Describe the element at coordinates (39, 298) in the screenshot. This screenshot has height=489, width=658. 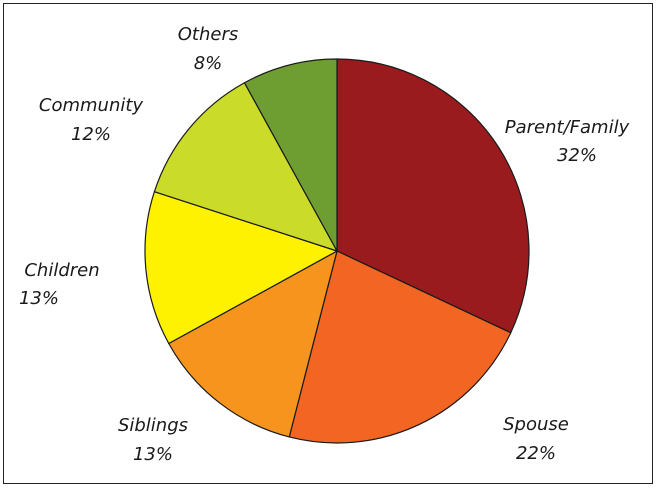
I see `slice-value-children: 13%` at that location.